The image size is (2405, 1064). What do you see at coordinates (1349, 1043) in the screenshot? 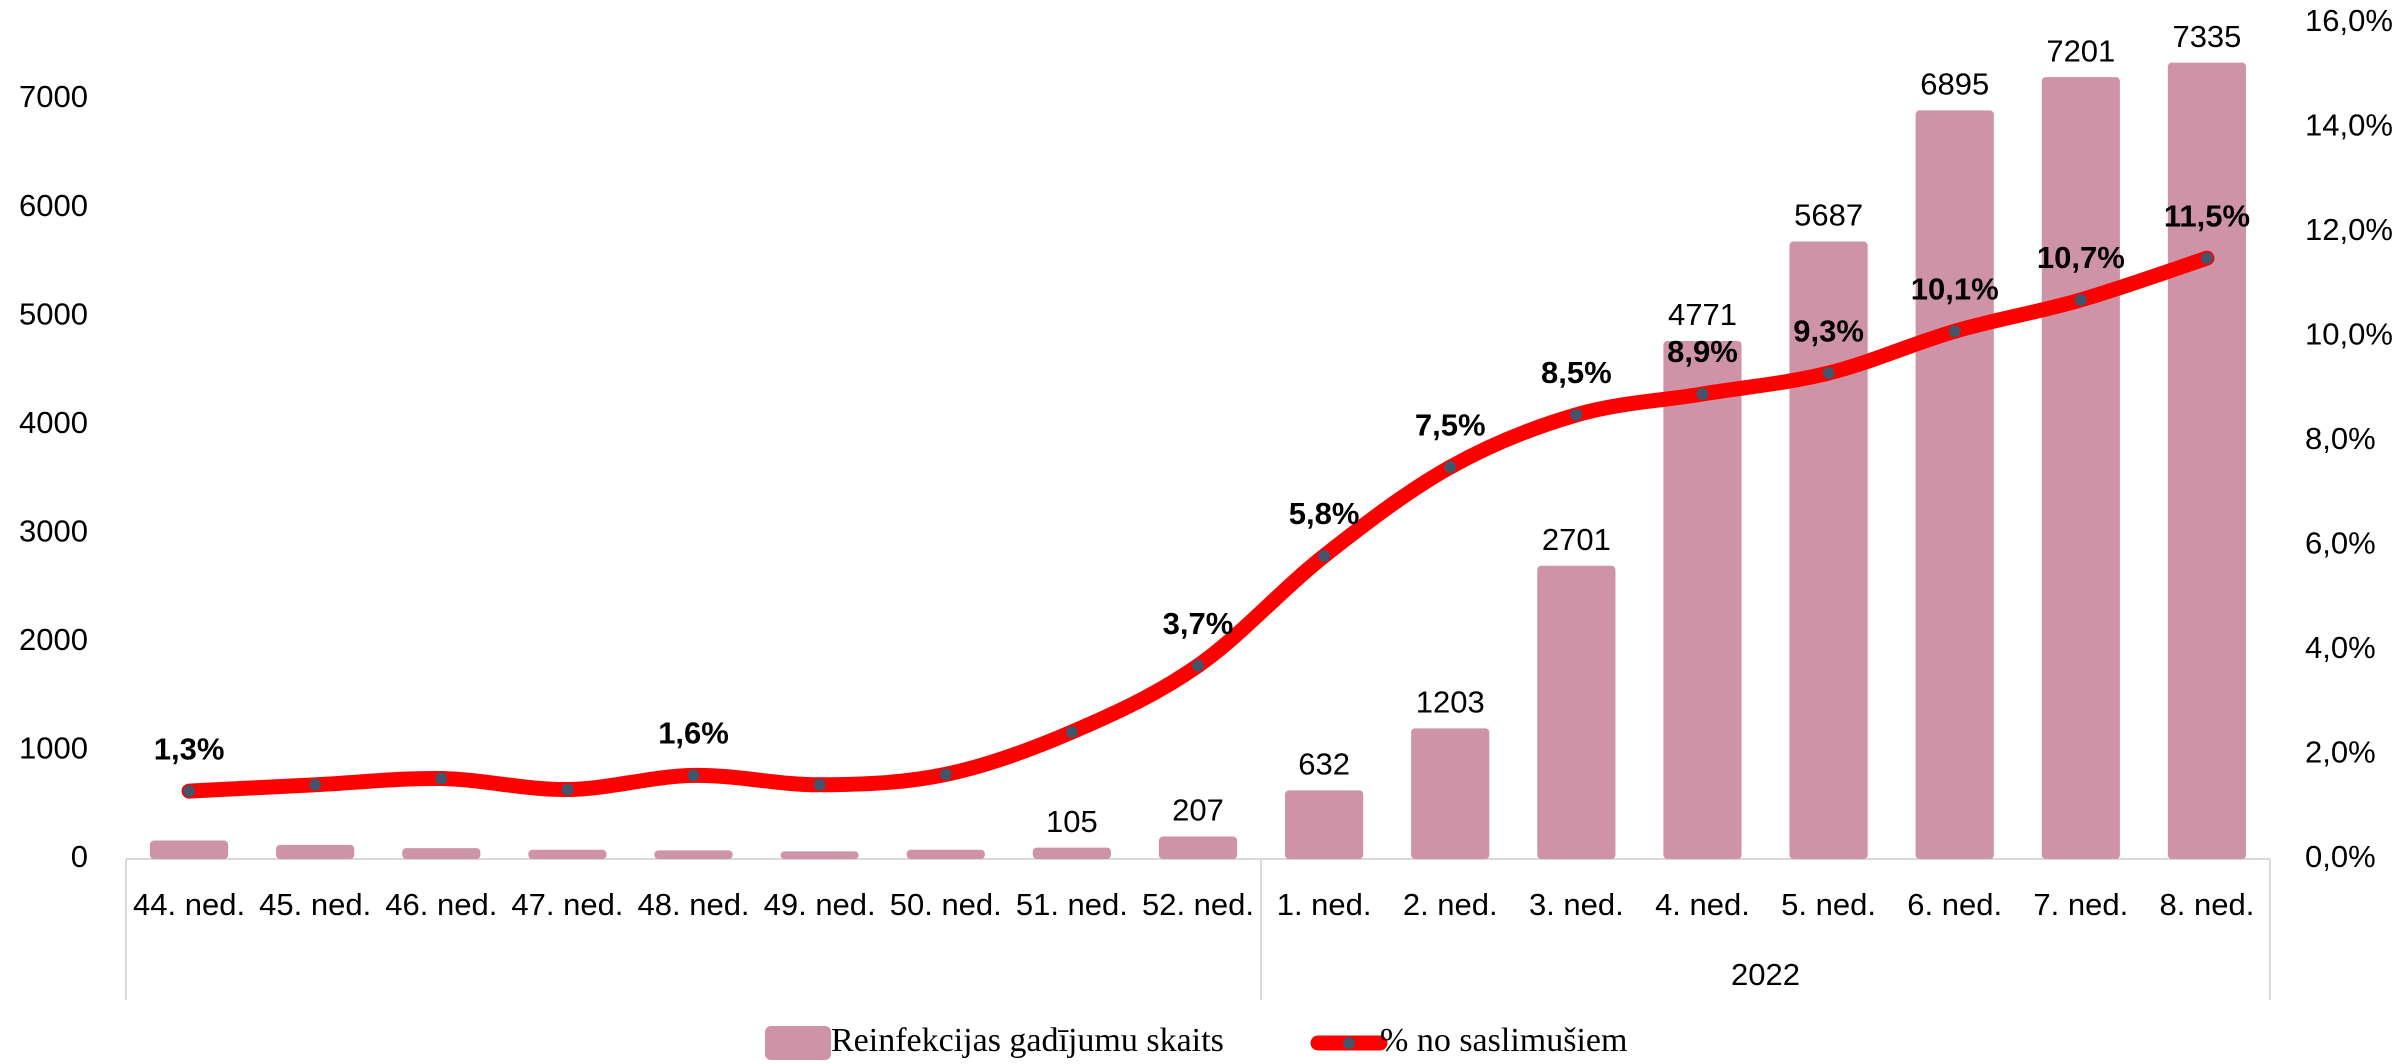
I see `legend-marker` at bounding box center [1349, 1043].